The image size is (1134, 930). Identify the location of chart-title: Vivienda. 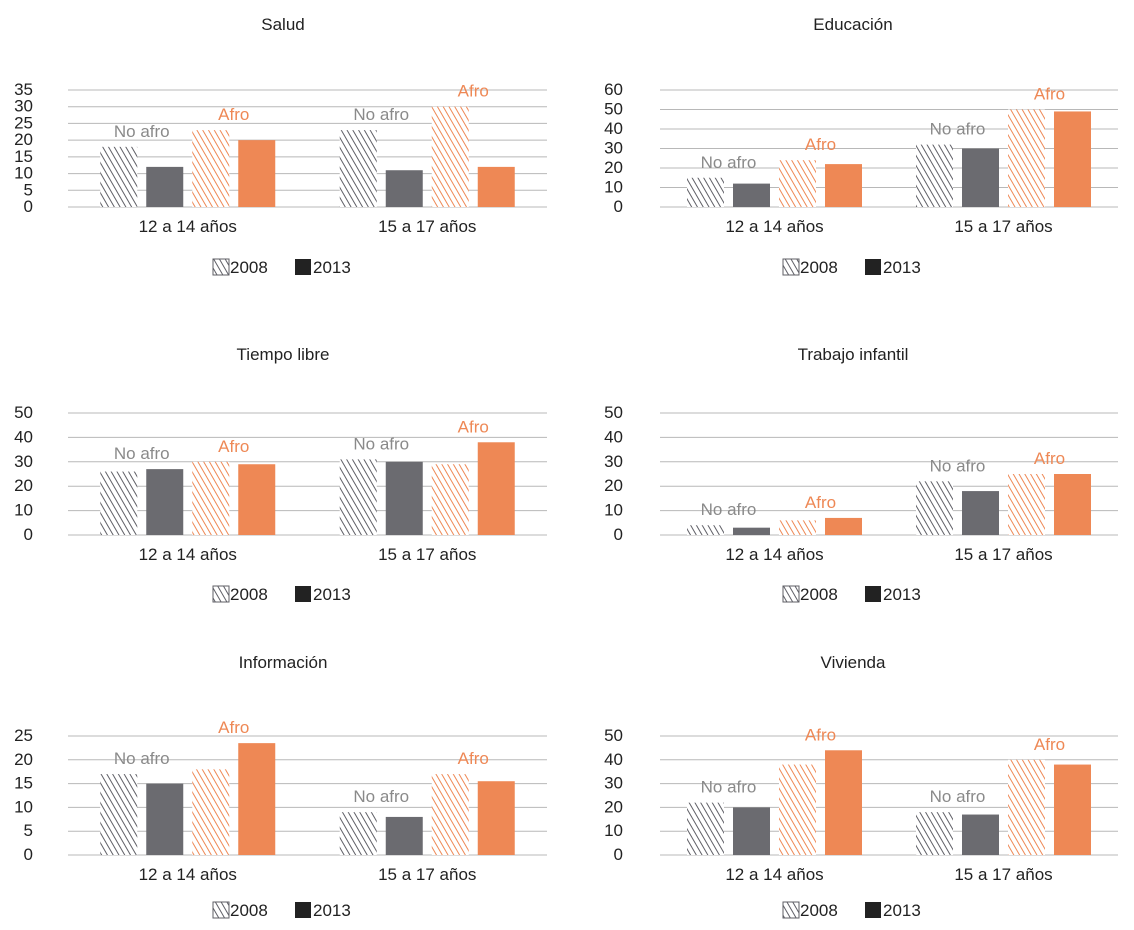
(853, 662).